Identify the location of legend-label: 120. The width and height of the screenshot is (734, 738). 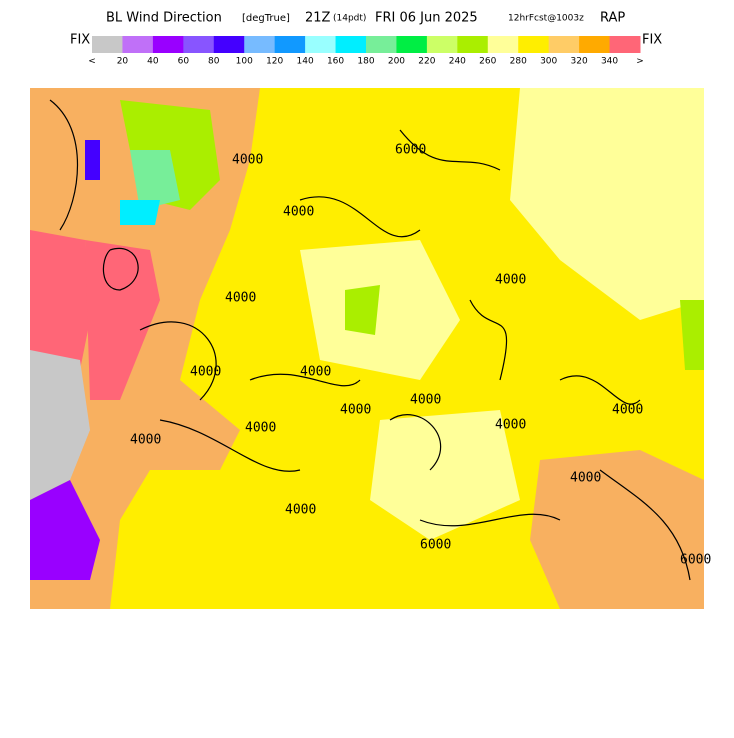
(274, 62).